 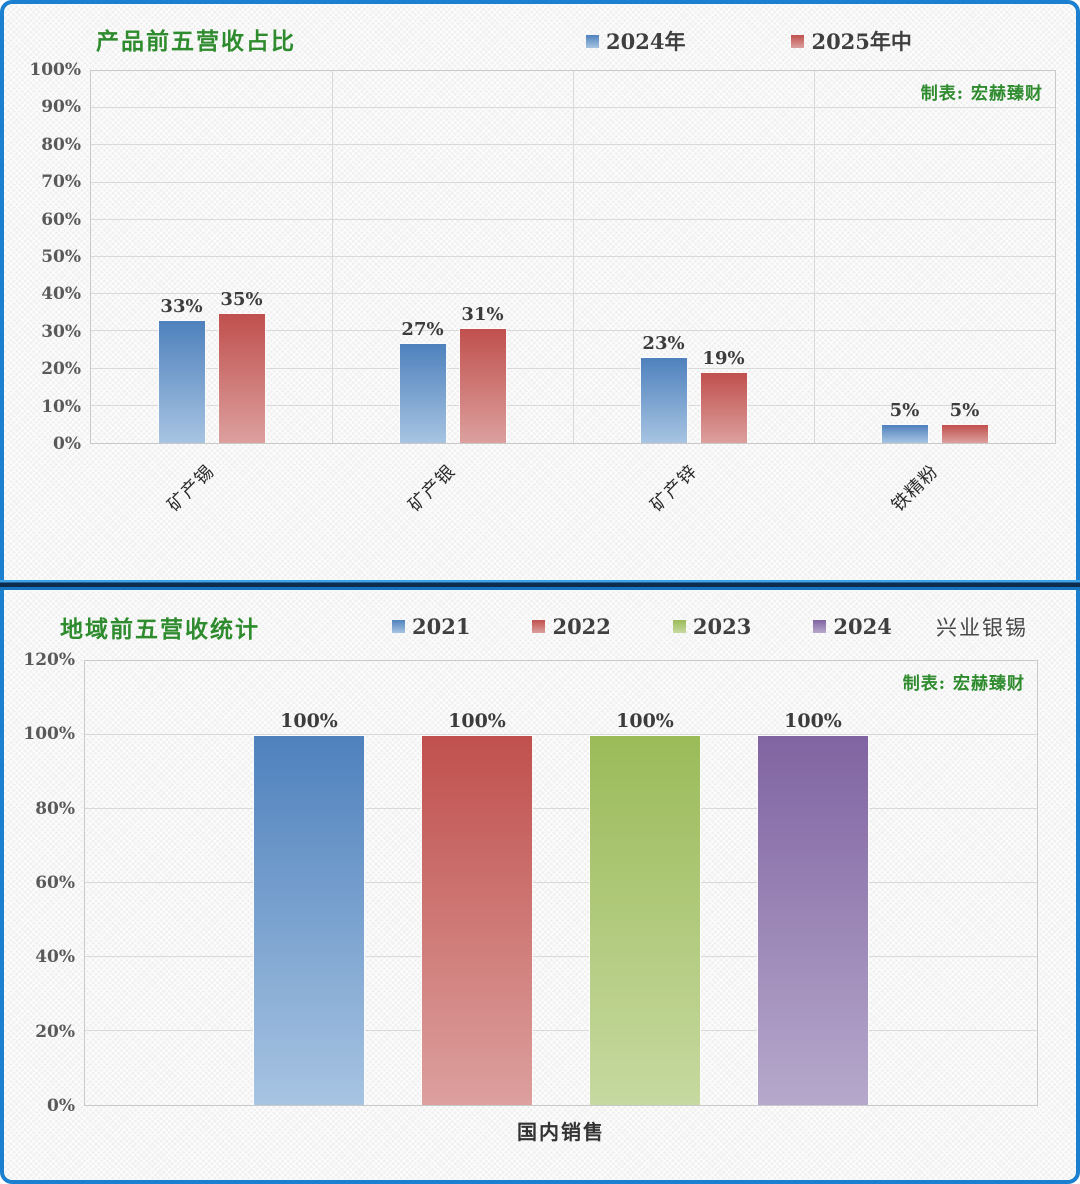 I want to click on bar: 27%, so click(x=422, y=381).